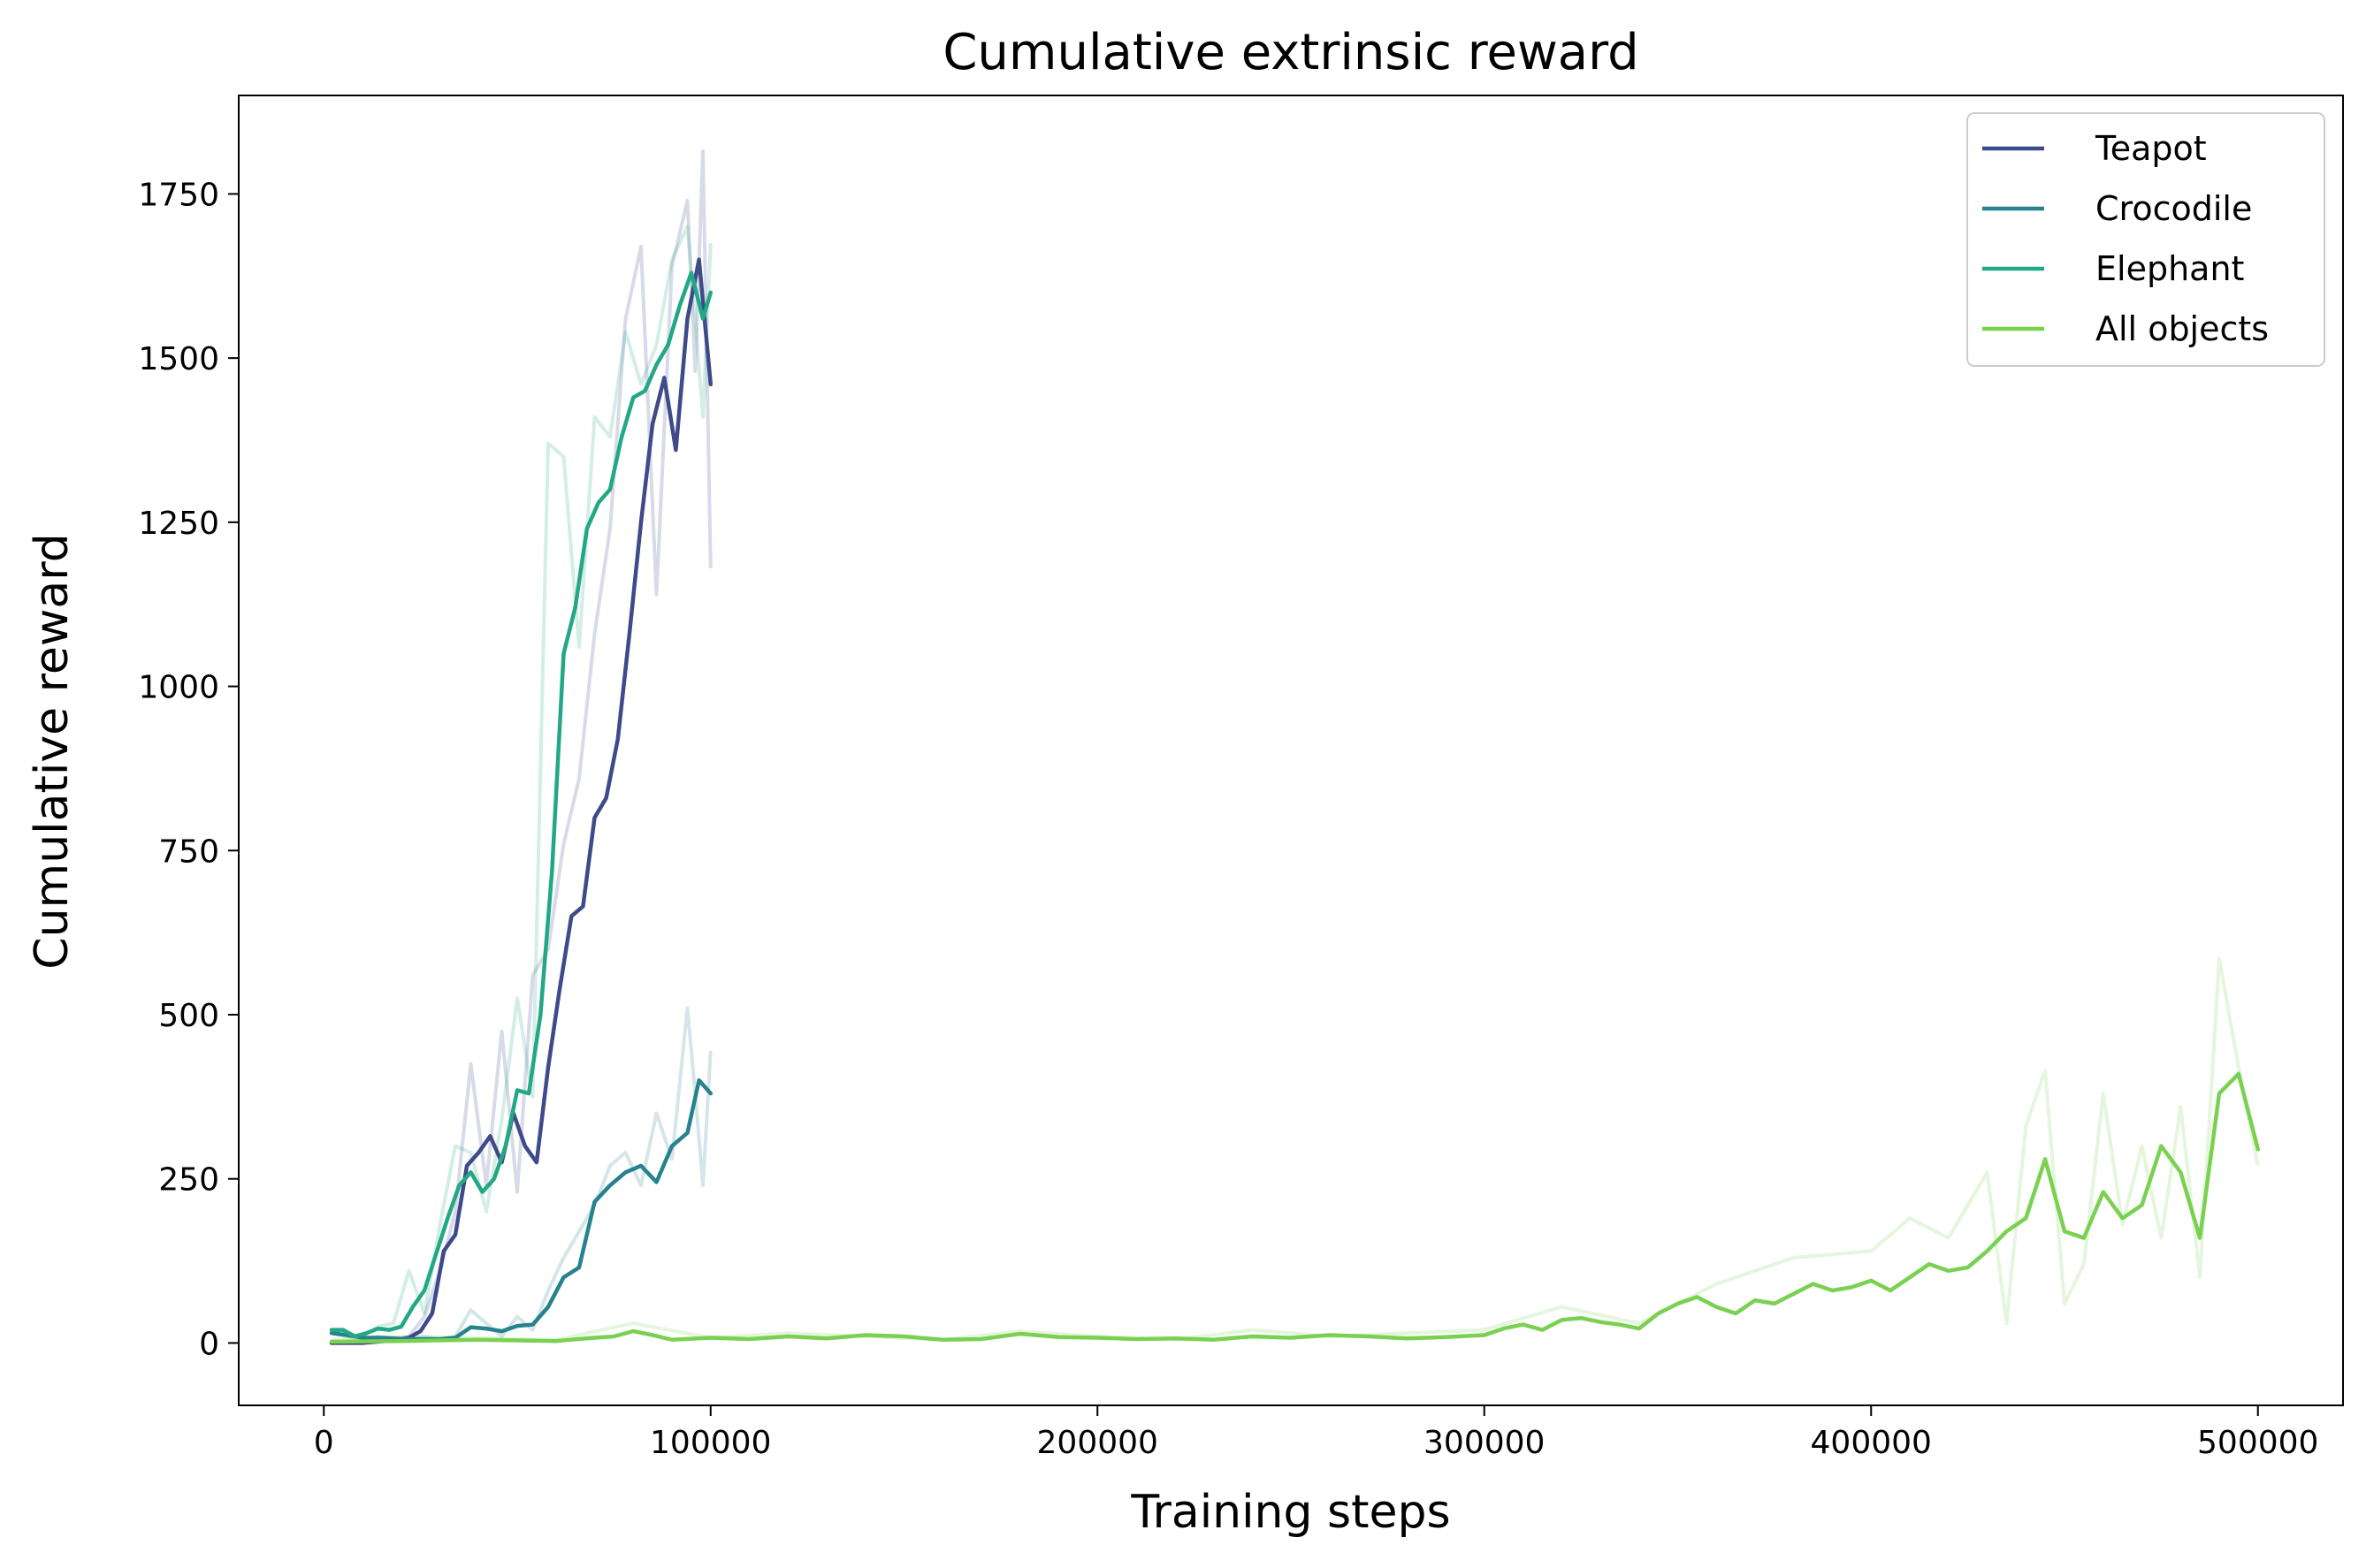  I want to click on series-1-line, so click(522, 1210).